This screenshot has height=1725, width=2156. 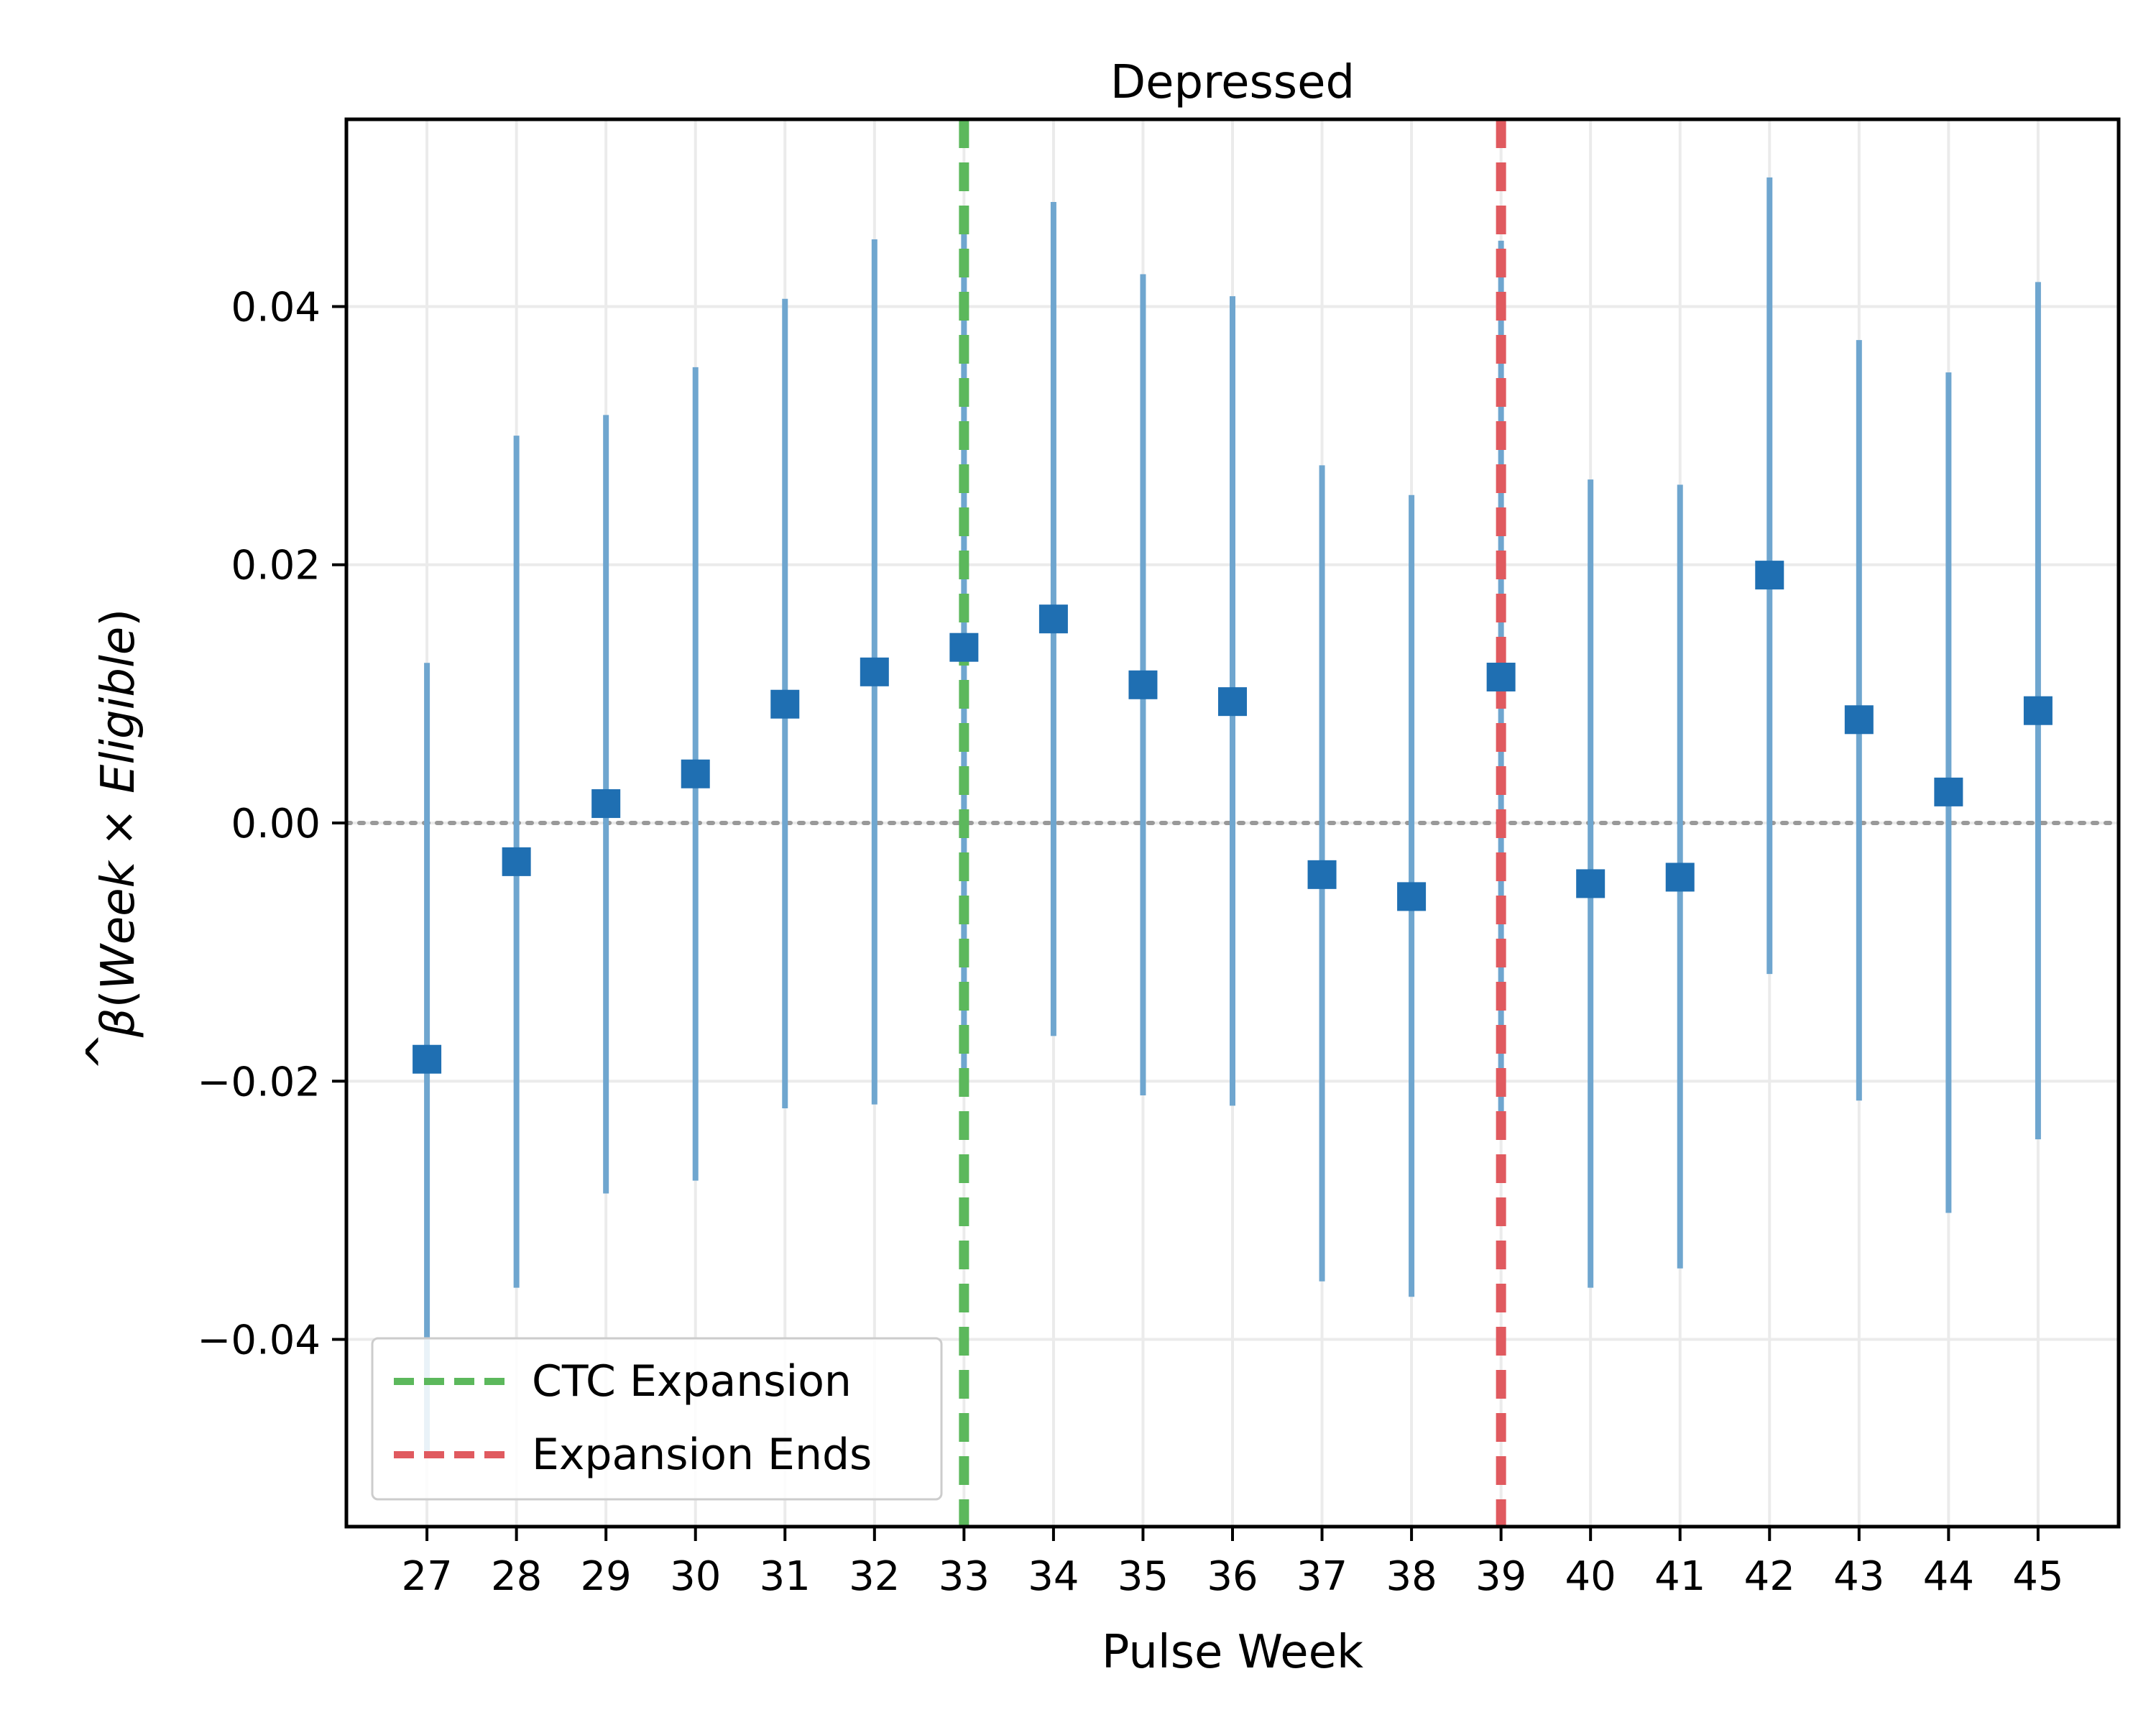 What do you see at coordinates (785, 1576) in the screenshot?
I see `x-tick-label: 31` at bounding box center [785, 1576].